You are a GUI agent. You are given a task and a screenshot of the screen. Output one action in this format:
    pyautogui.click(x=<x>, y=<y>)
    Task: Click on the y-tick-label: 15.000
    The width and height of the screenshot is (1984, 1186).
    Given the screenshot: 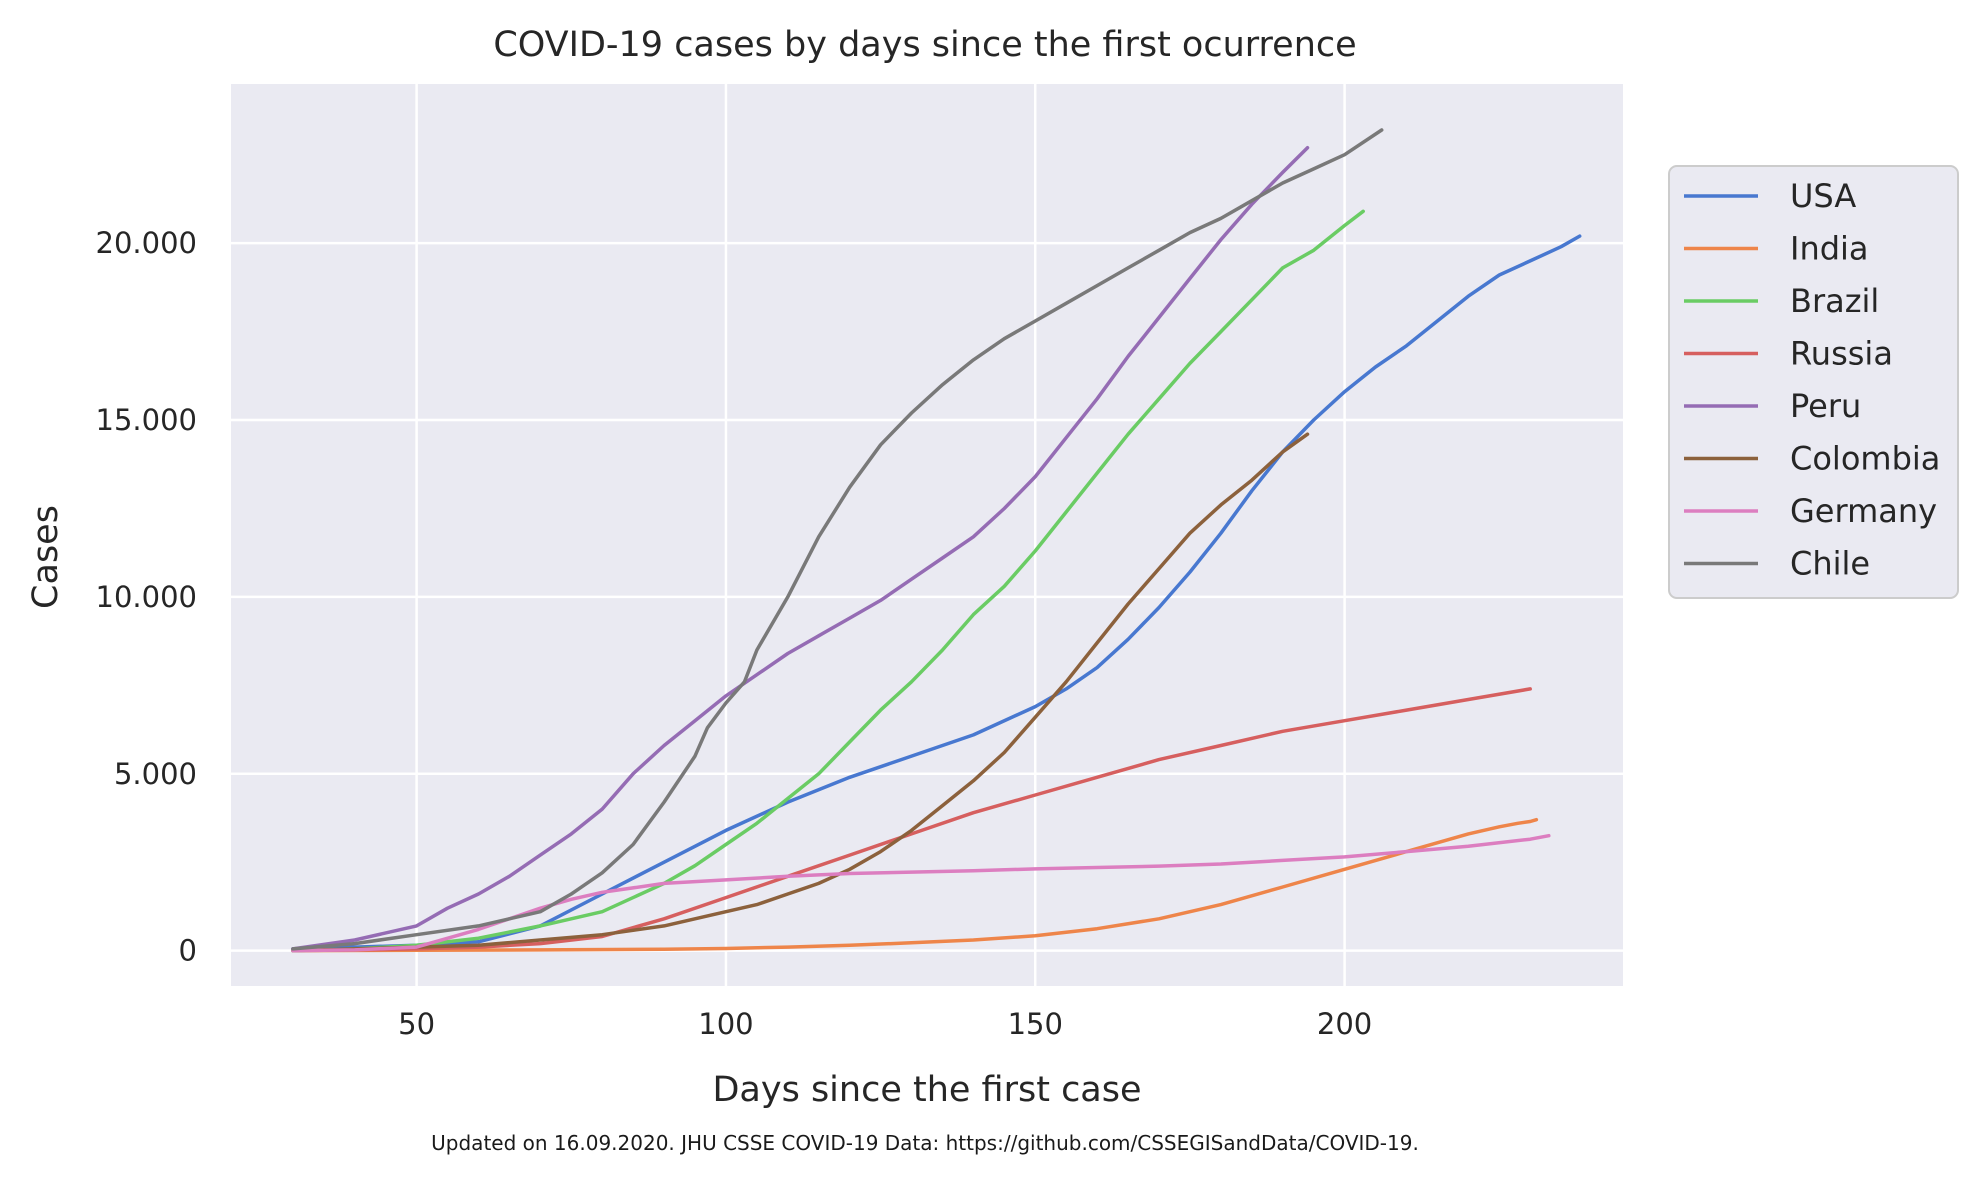 What is the action you would take?
    pyautogui.click(x=146, y=420)
    